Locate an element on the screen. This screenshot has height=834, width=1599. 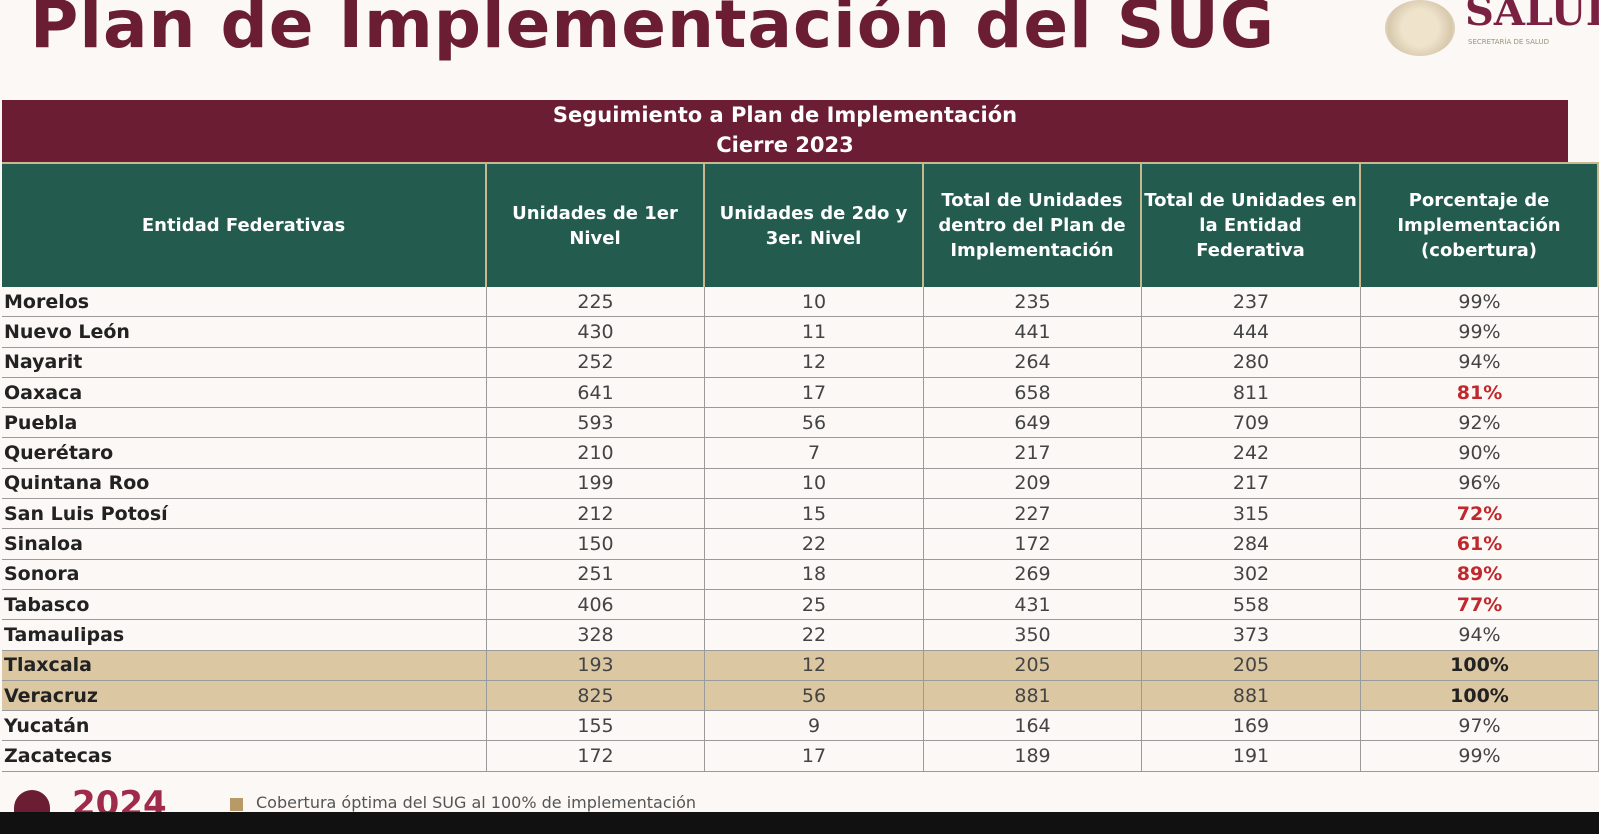
state-name: Nayarit is located at coordinates (244, 362).